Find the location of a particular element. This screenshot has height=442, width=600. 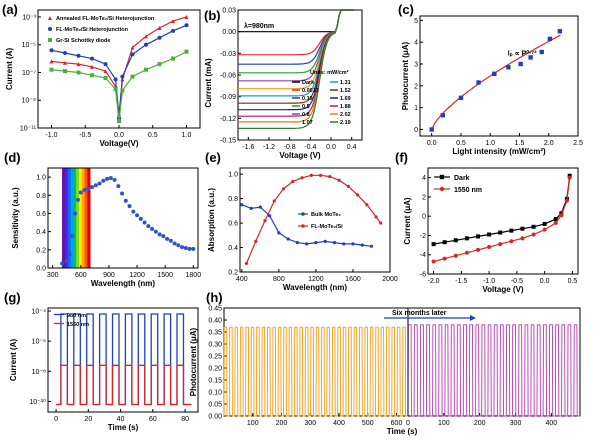

panel-f-xtick-label: -0.5 is located at coordinates (517, 281).